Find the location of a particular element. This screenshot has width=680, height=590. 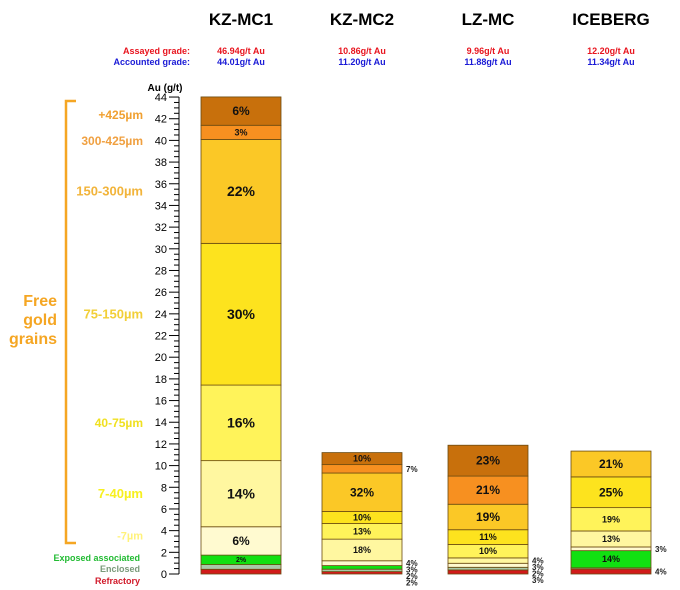

segment-label: 3% is located at coordinates (240, 132).